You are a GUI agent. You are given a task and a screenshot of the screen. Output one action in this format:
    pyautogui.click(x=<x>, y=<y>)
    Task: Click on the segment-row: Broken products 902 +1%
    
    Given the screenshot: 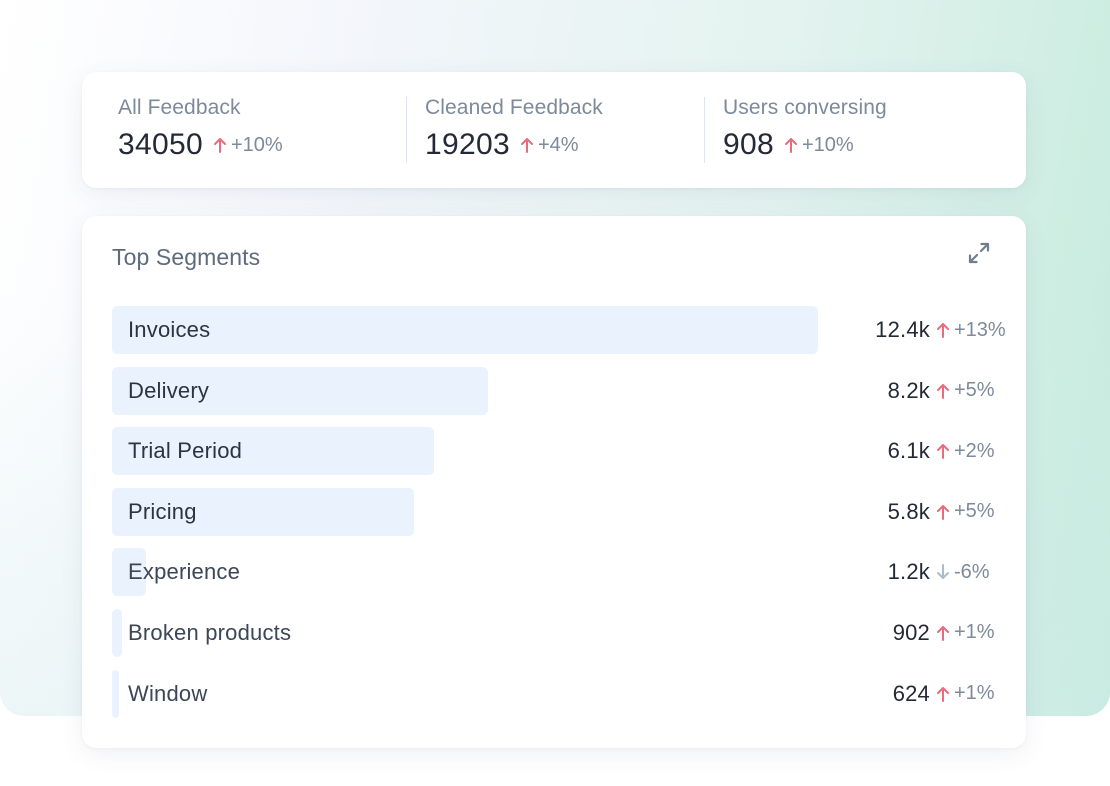 What is the action you would take?
    pyautogui.click(x=562, y=632)
    